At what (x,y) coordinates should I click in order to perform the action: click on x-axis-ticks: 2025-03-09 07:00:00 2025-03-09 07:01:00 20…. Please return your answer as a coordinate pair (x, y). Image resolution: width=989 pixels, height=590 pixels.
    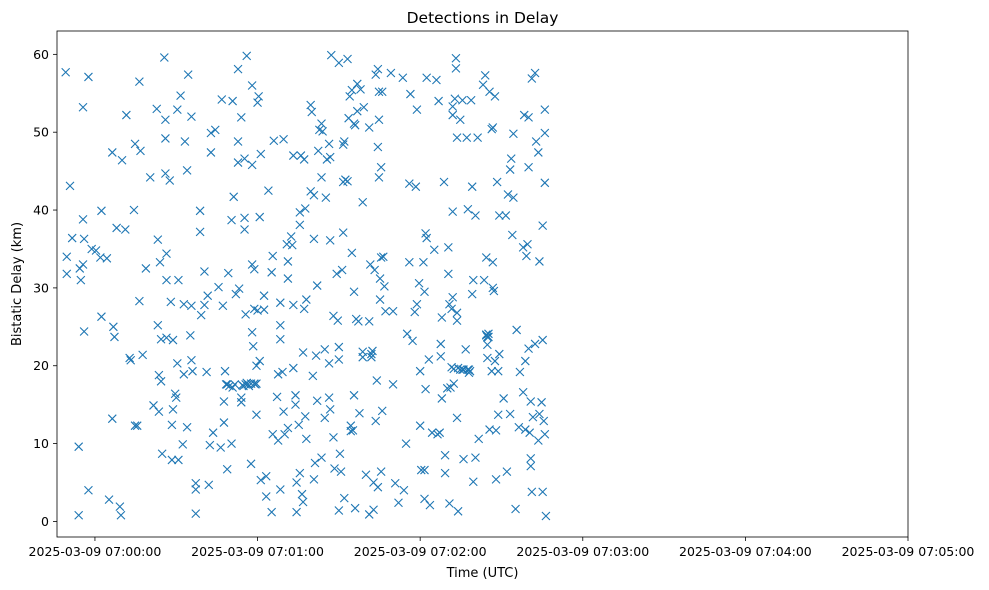
    Looking at the image, I should click on (502, 548).